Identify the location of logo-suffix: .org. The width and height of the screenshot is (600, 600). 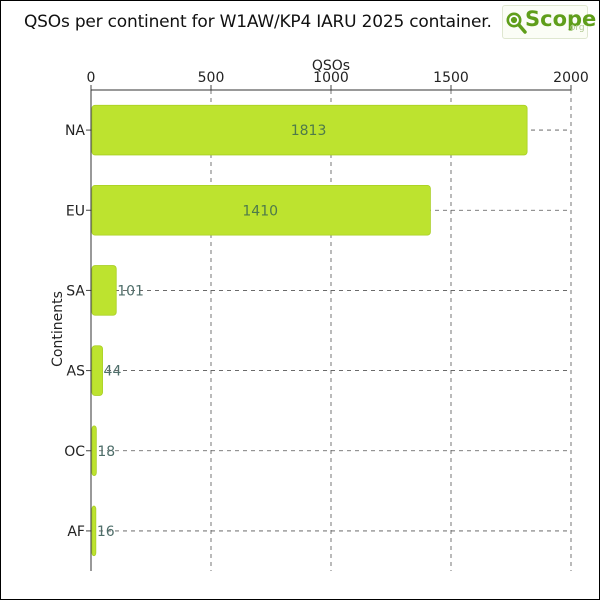
(576, 28).